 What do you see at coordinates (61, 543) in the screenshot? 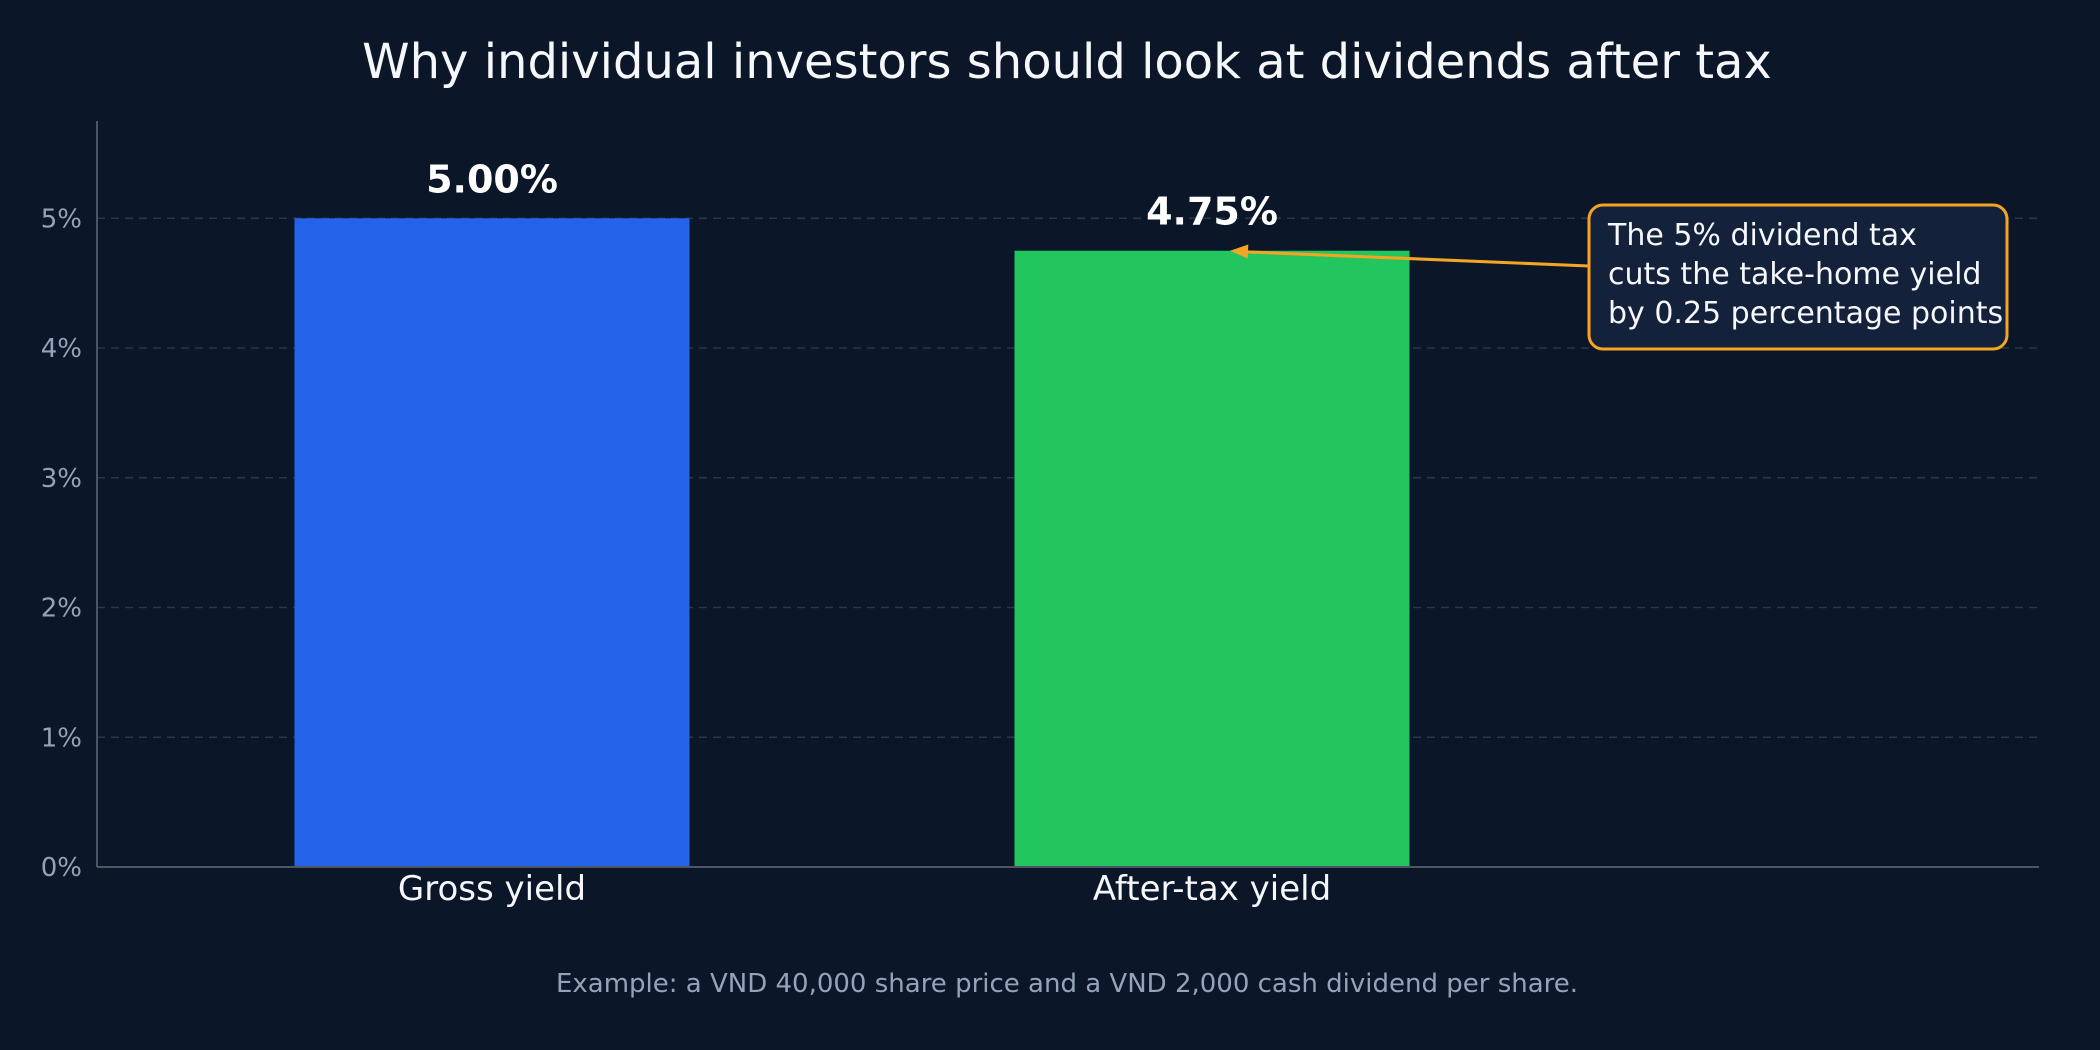
I see `y-tick-labels: 0% 1% 2% 3% 4% 5%` at bounding box center [61, 543].